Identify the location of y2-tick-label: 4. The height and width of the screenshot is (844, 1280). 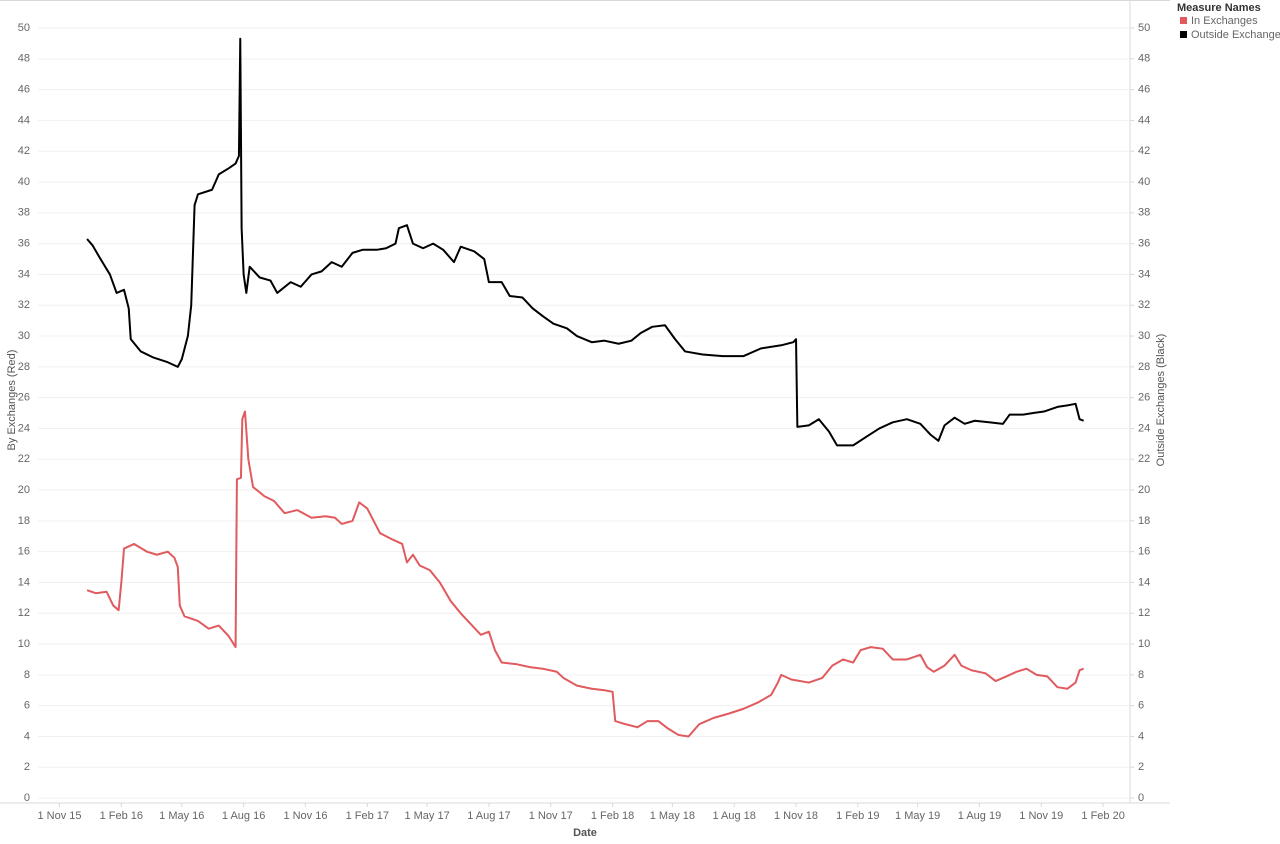
(1141, 736).